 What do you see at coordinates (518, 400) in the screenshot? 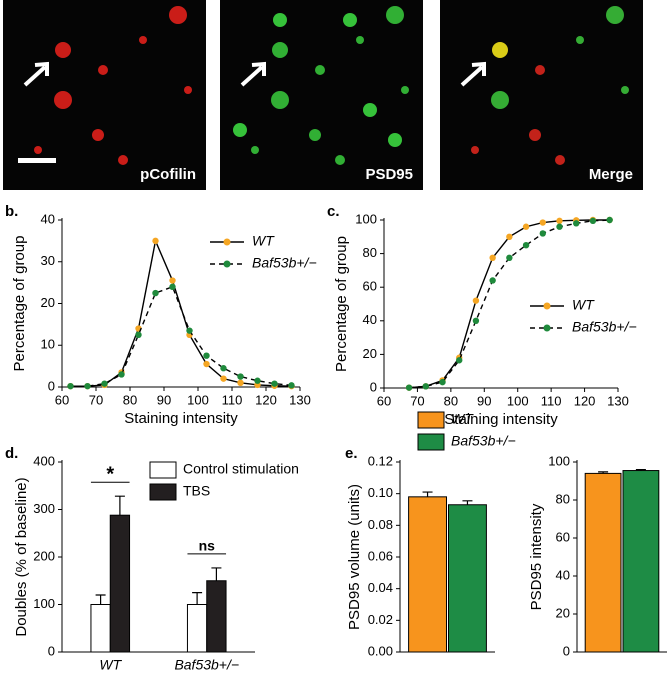
I see `x-tick-label: 100` at bounding box center [518, 400].